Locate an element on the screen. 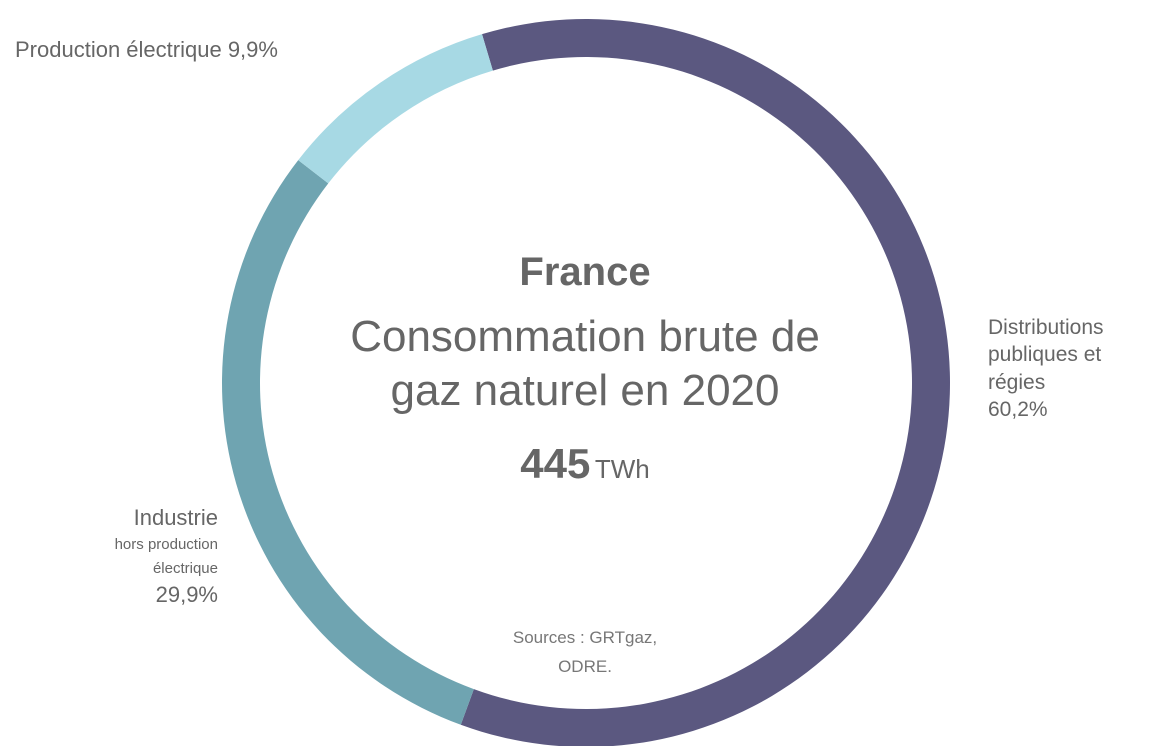 Image resolution: width=1150 pixels, height=746 pixels. value-label: 60,2% is located at coordinates (1018, 409).